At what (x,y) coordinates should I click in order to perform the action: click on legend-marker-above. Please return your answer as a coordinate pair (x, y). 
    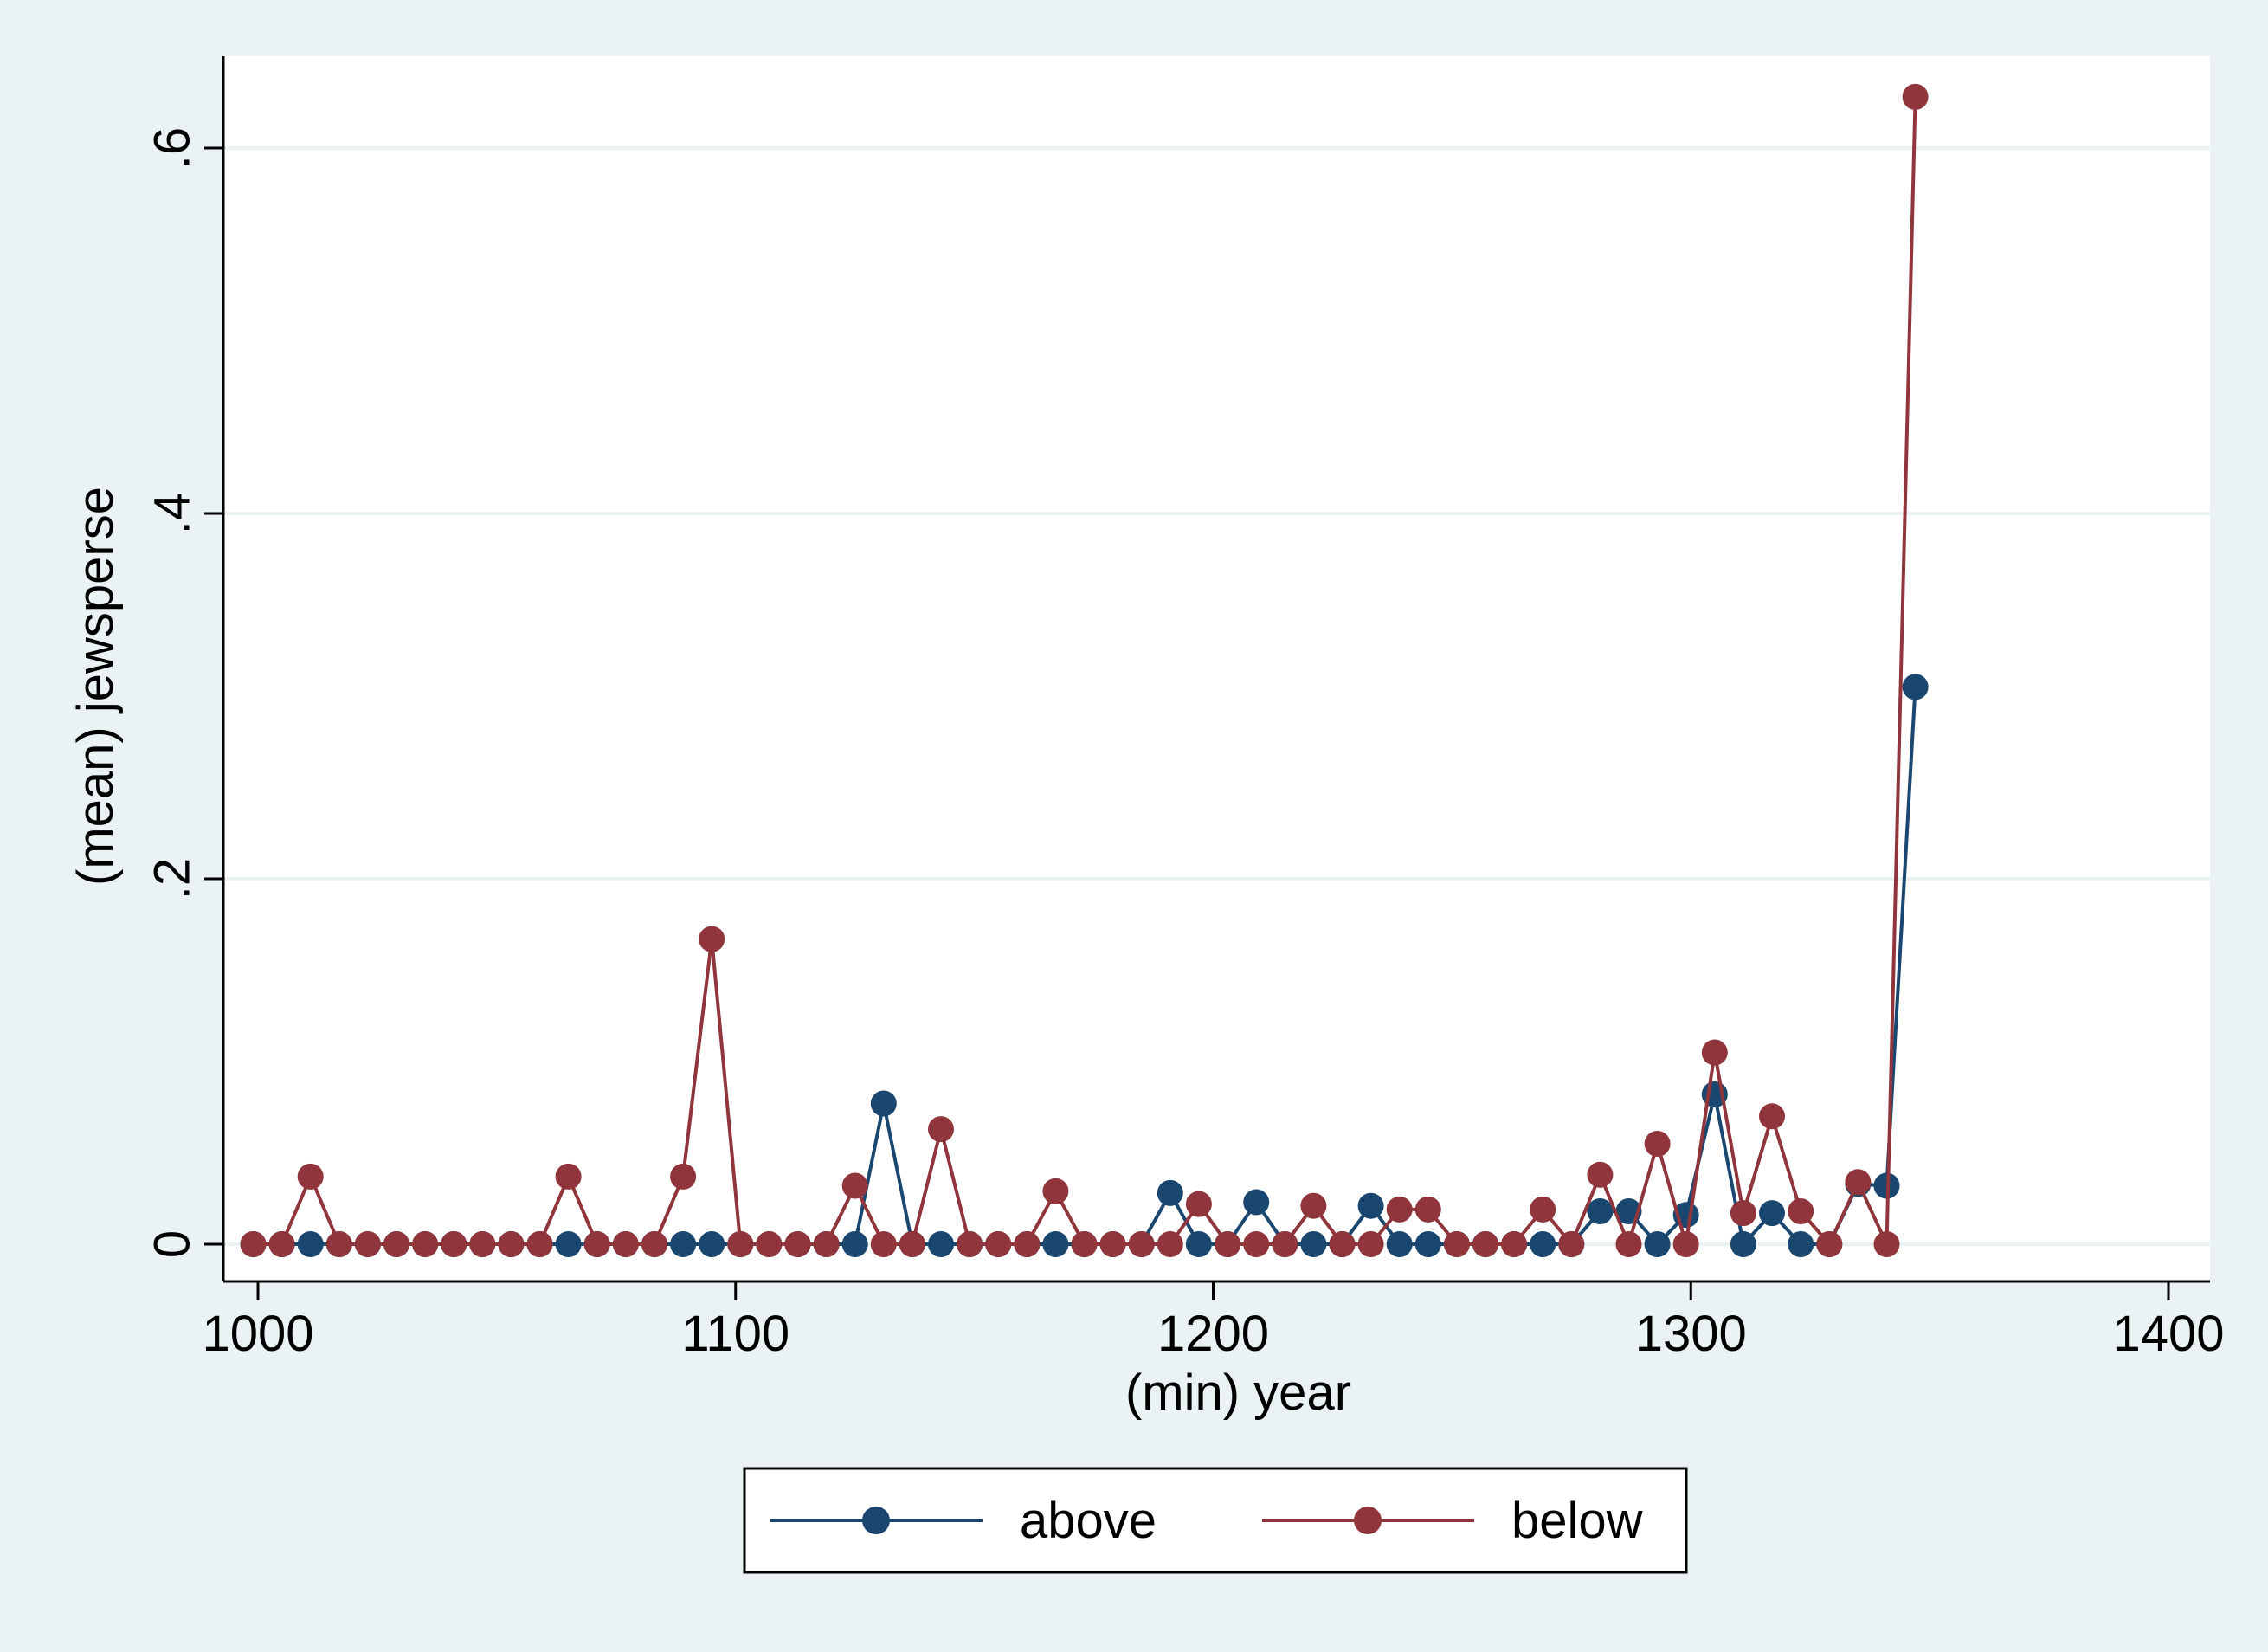
    Looking at the image, I should click on (876, 1520).